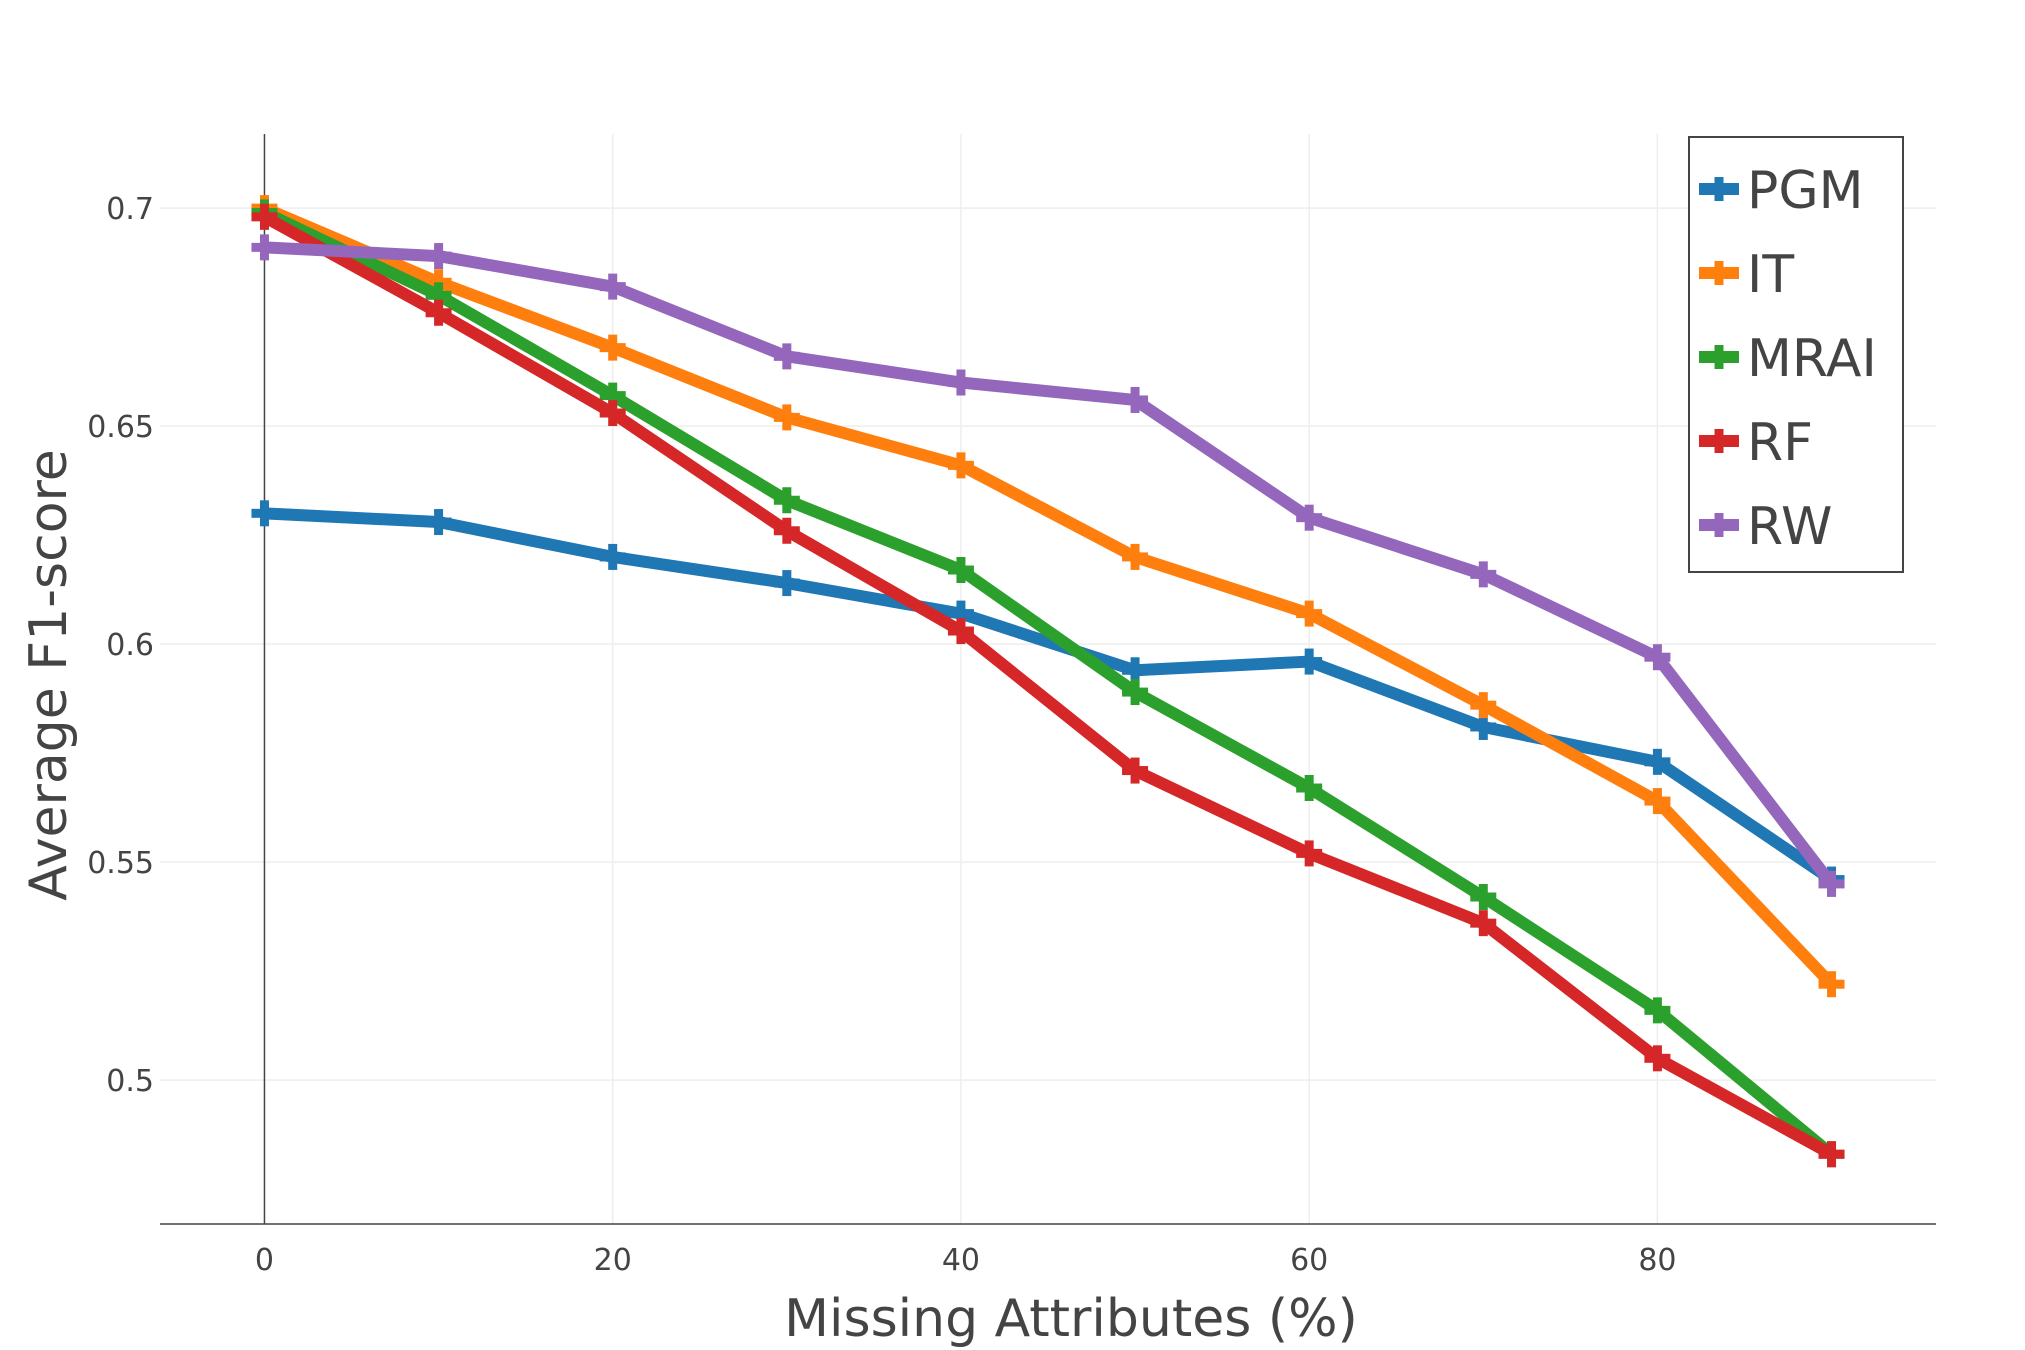 This screenshot has height=1350, width=2025. What do you see at coordinates (1789, 527) in the screenshot?
I see `legend-label: RW` at bounding box center [1789, 527].